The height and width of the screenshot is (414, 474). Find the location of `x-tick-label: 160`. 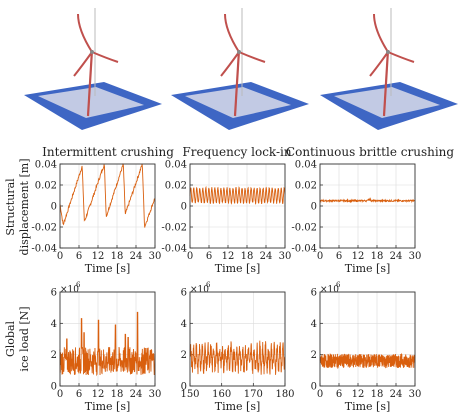

x-tick-label: 160 is located at coordinates (221, 394).